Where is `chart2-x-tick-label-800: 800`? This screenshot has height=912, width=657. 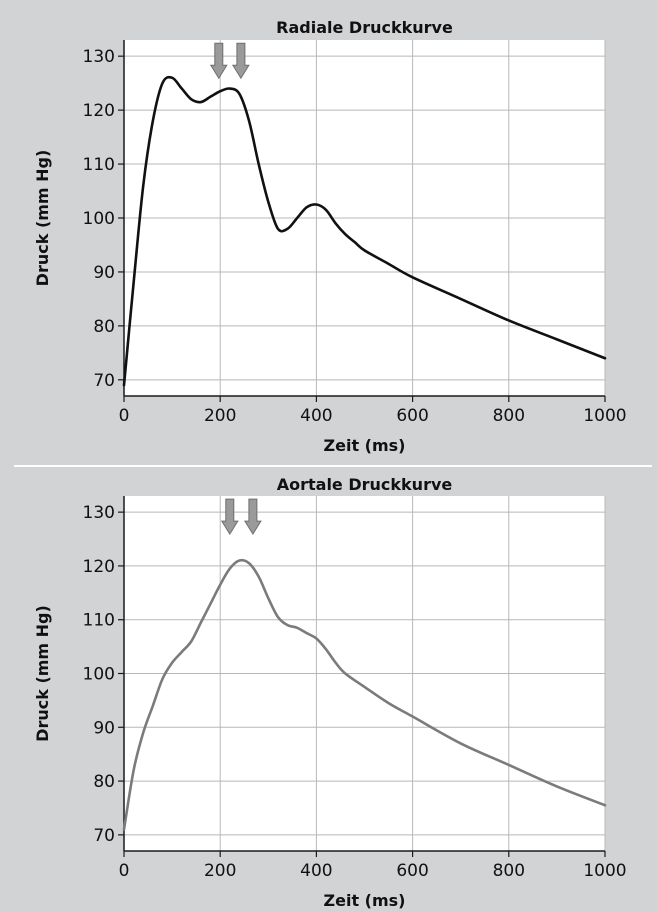 chart2-x-tick-label-800: 800 is located at coordinates (509, 871).